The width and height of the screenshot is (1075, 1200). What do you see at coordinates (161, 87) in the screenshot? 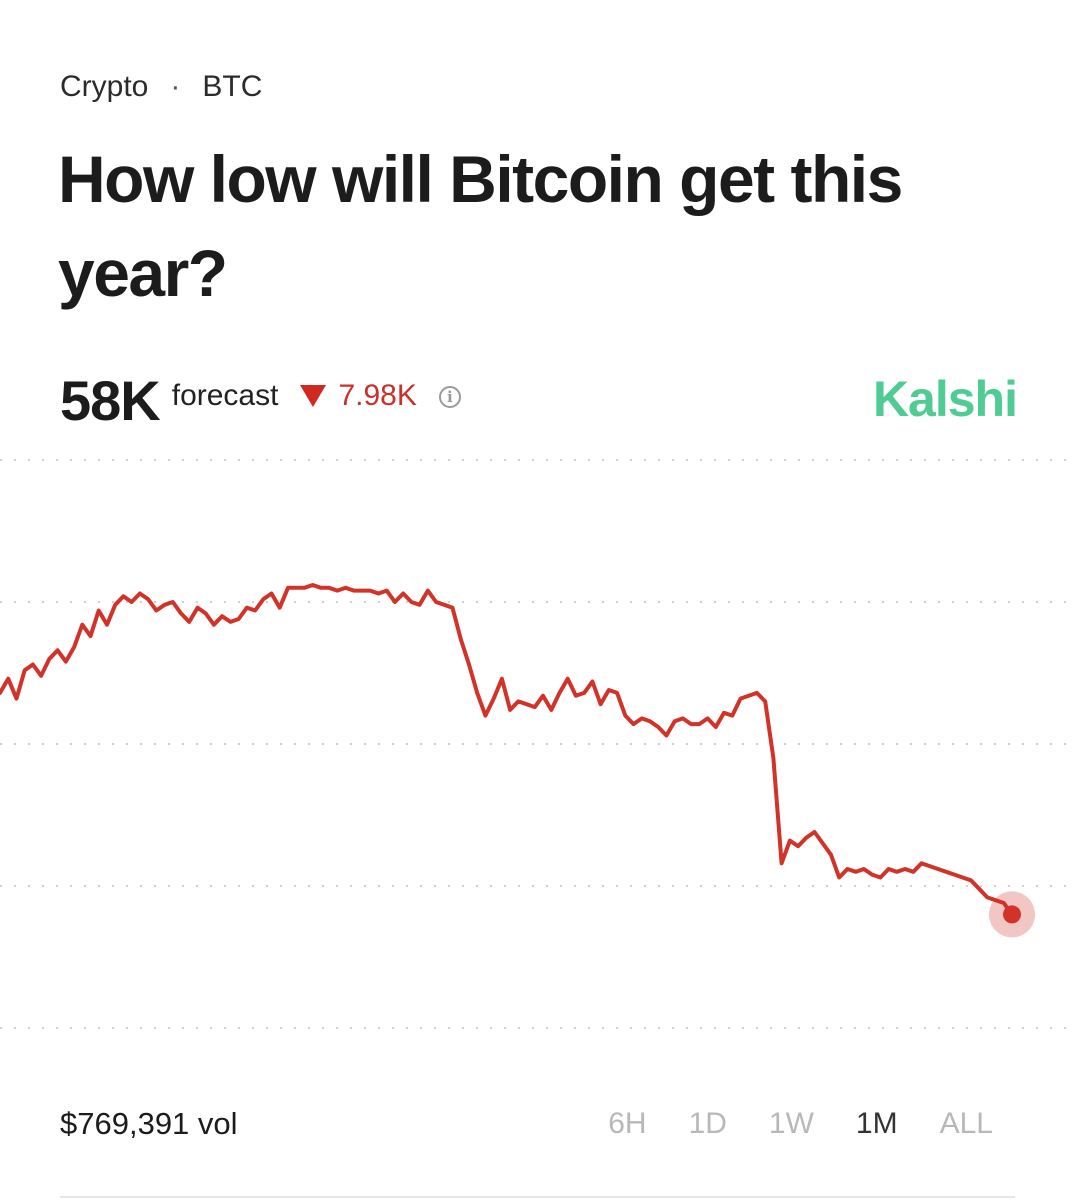
I see `breadcrumb: Crypto · BTC` at bounding box center [161, 87].